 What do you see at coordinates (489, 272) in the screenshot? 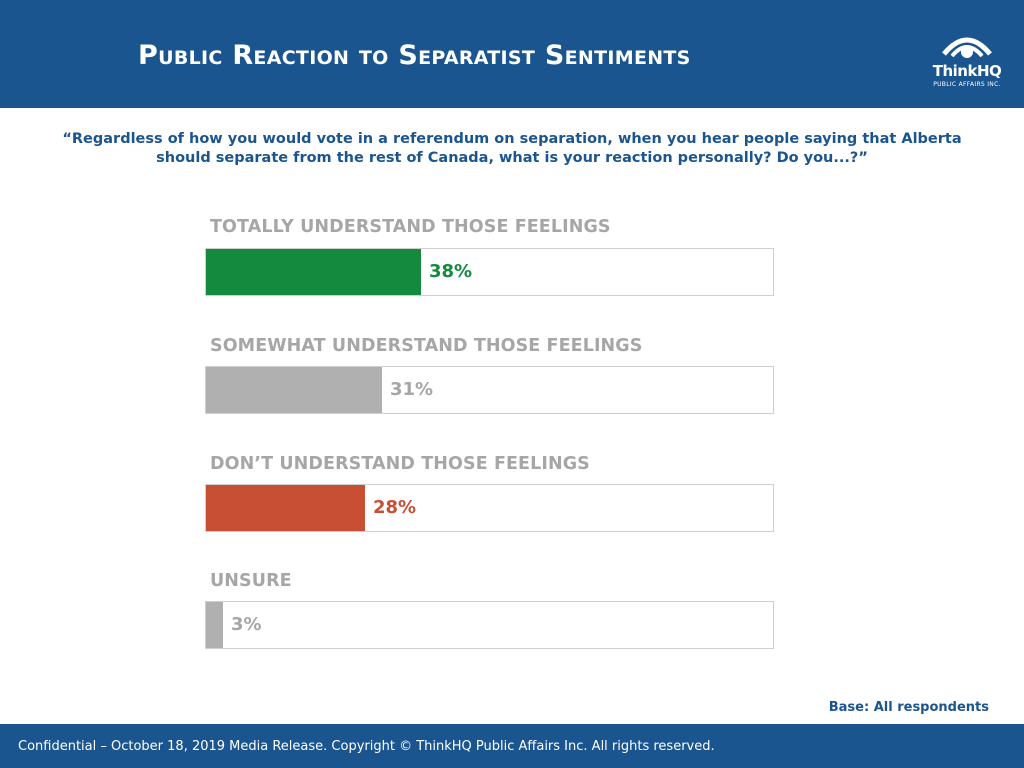
I see `bar-track: 38%` at bounding box center [489, 272].